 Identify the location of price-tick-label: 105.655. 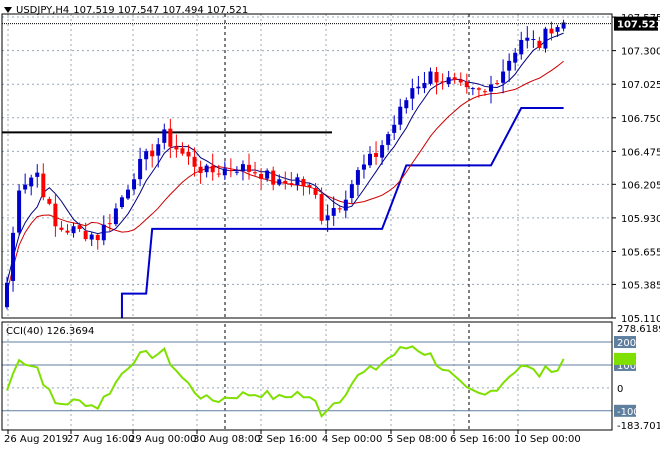
(640, 252).